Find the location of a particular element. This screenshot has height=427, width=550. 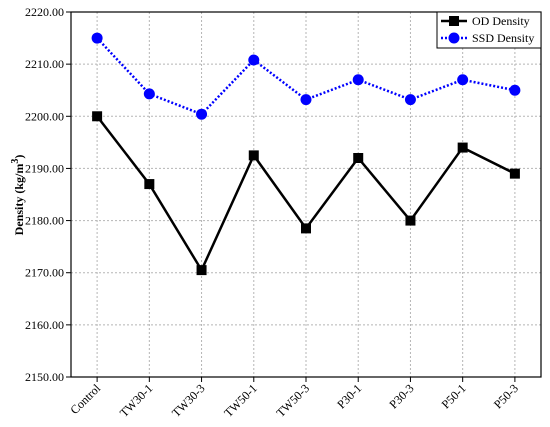

y-tick-label: 2220.00 is located at coordinates (44, 12).